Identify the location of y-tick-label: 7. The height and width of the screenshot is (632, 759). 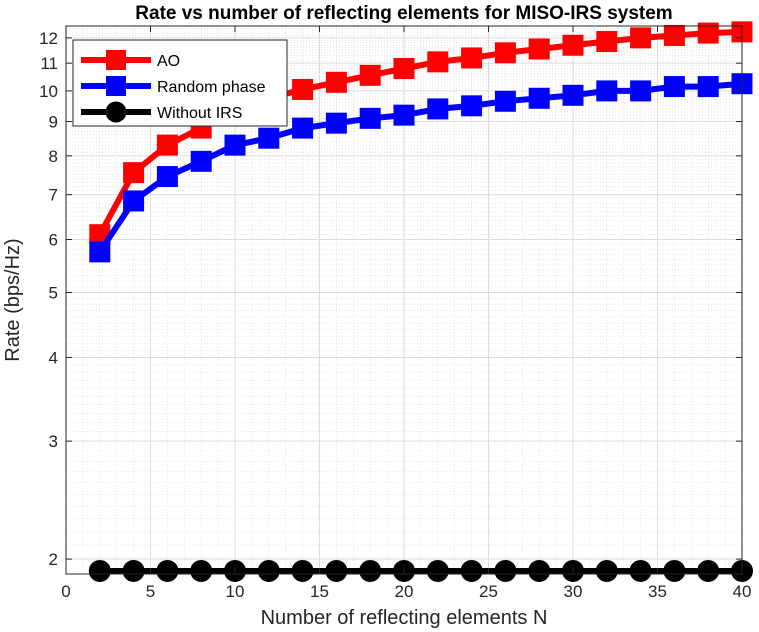
(53, 195).